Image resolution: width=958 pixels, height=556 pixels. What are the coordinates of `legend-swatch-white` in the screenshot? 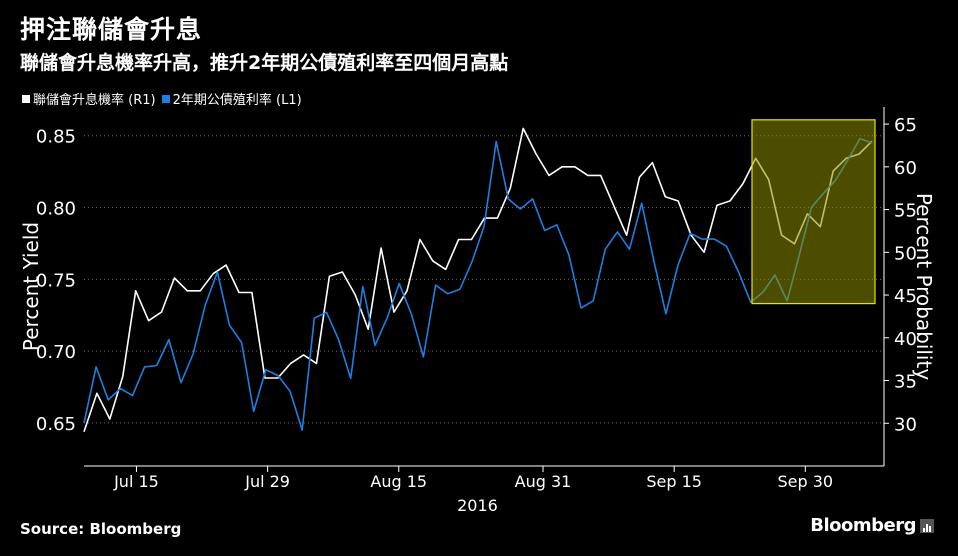 It's located at (26, 98).